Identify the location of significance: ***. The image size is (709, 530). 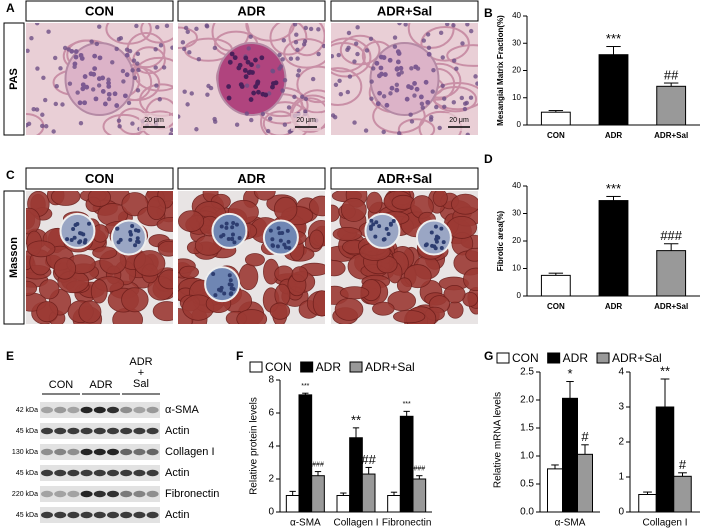
(613, 188).